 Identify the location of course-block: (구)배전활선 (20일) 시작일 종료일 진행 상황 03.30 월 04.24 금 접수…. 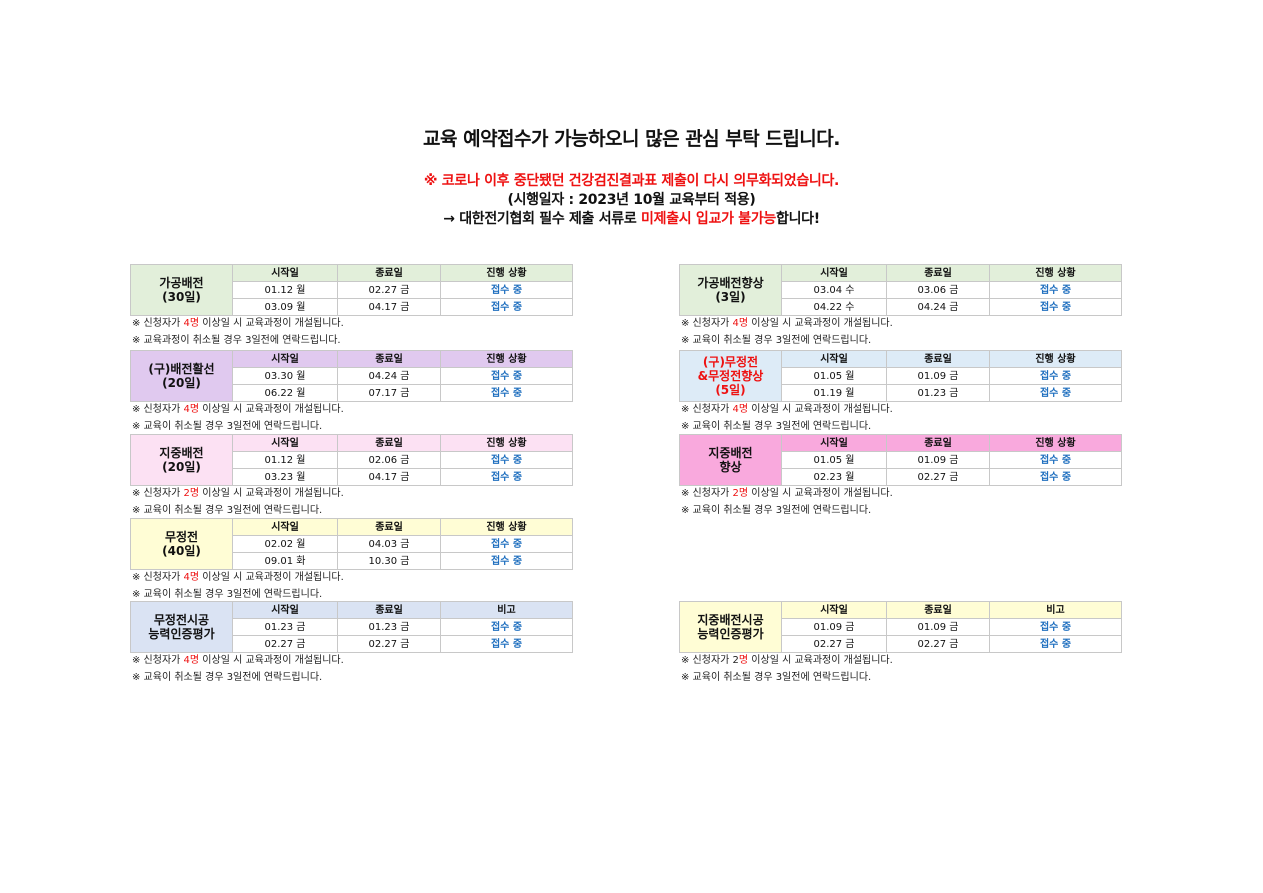
(351, 392).